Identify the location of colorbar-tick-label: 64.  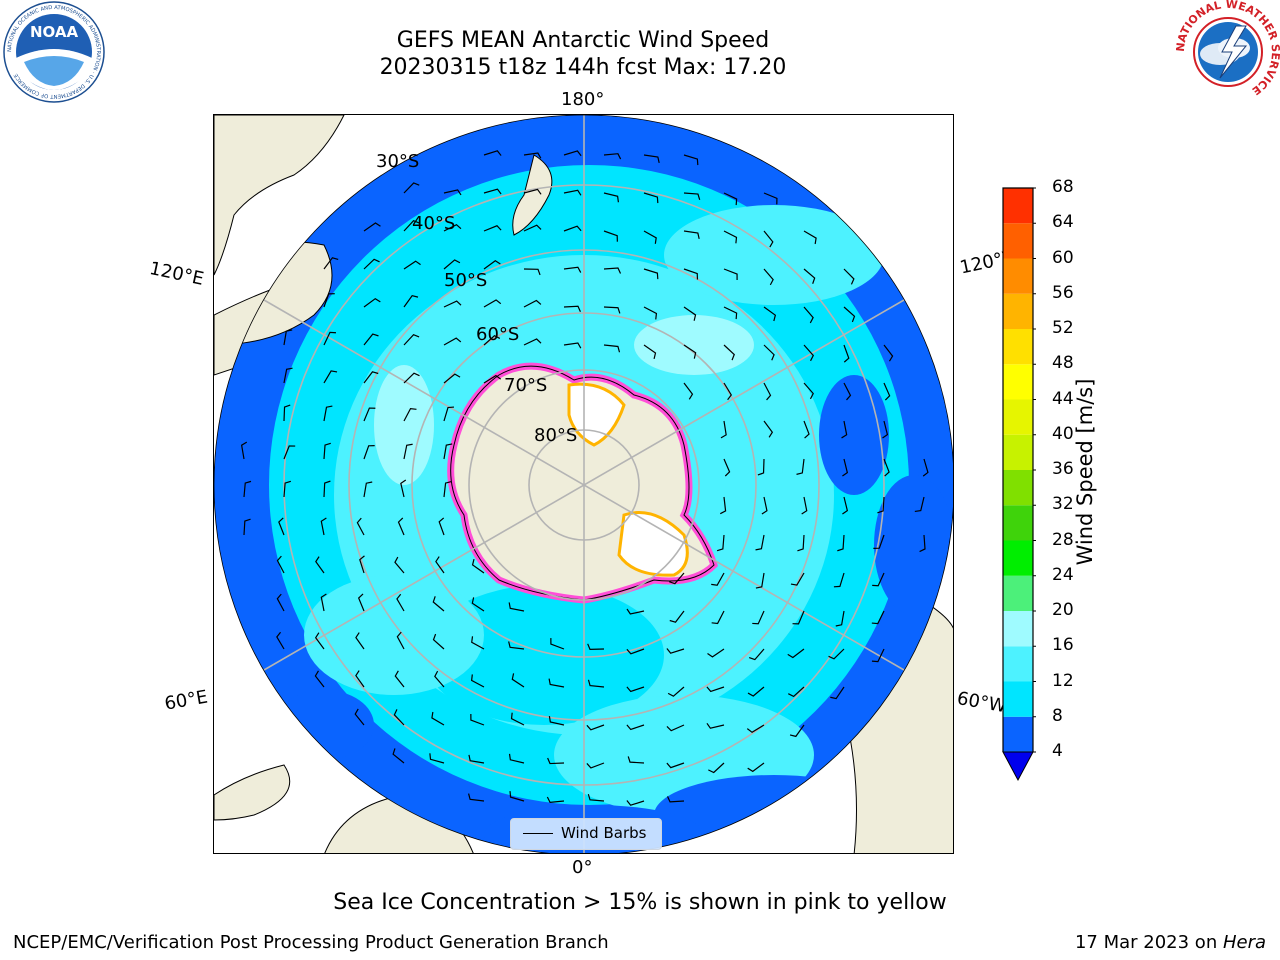
(1063, 222).